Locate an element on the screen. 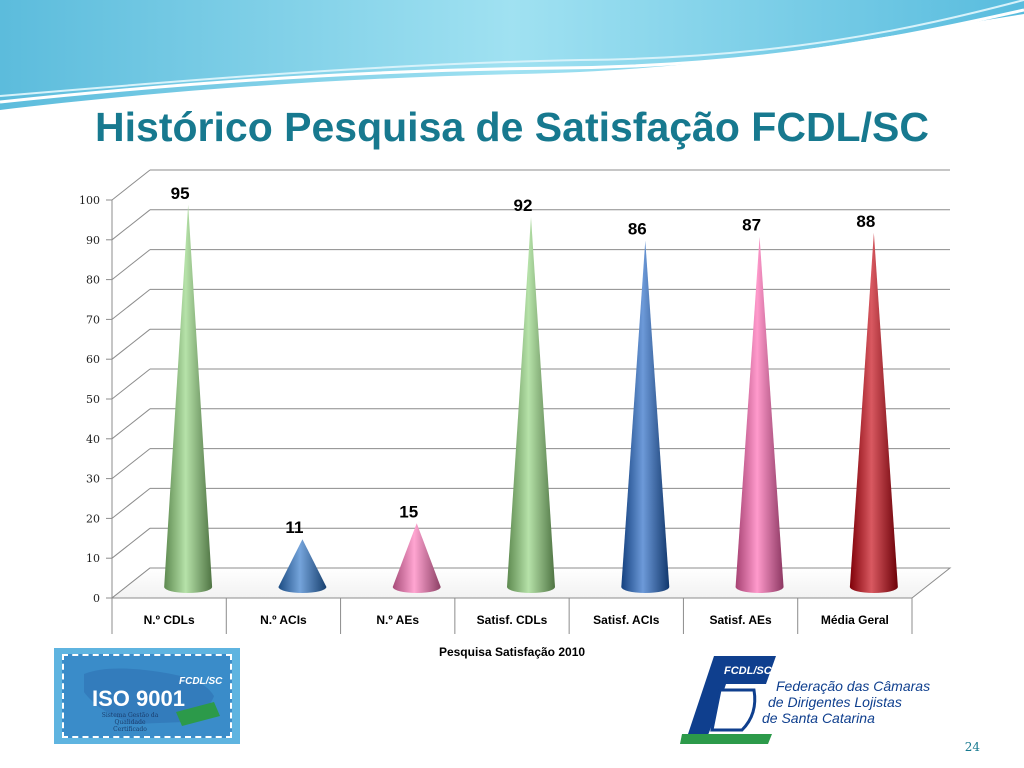 The height and width of the screenshot is (768, 1024). header-wave-decoration is located at coordinates (512, 55).